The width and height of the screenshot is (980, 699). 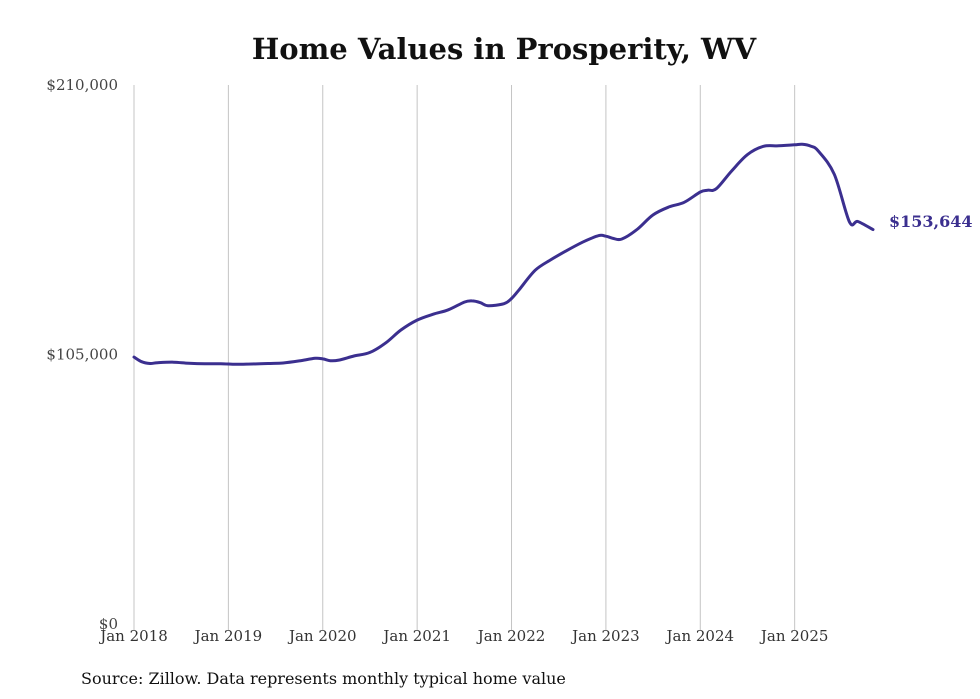 What do you see at coordinates (511, 636) in the screenshot?
I see `x-tick-label: Jan 2022` at bounding box center [511, 636].